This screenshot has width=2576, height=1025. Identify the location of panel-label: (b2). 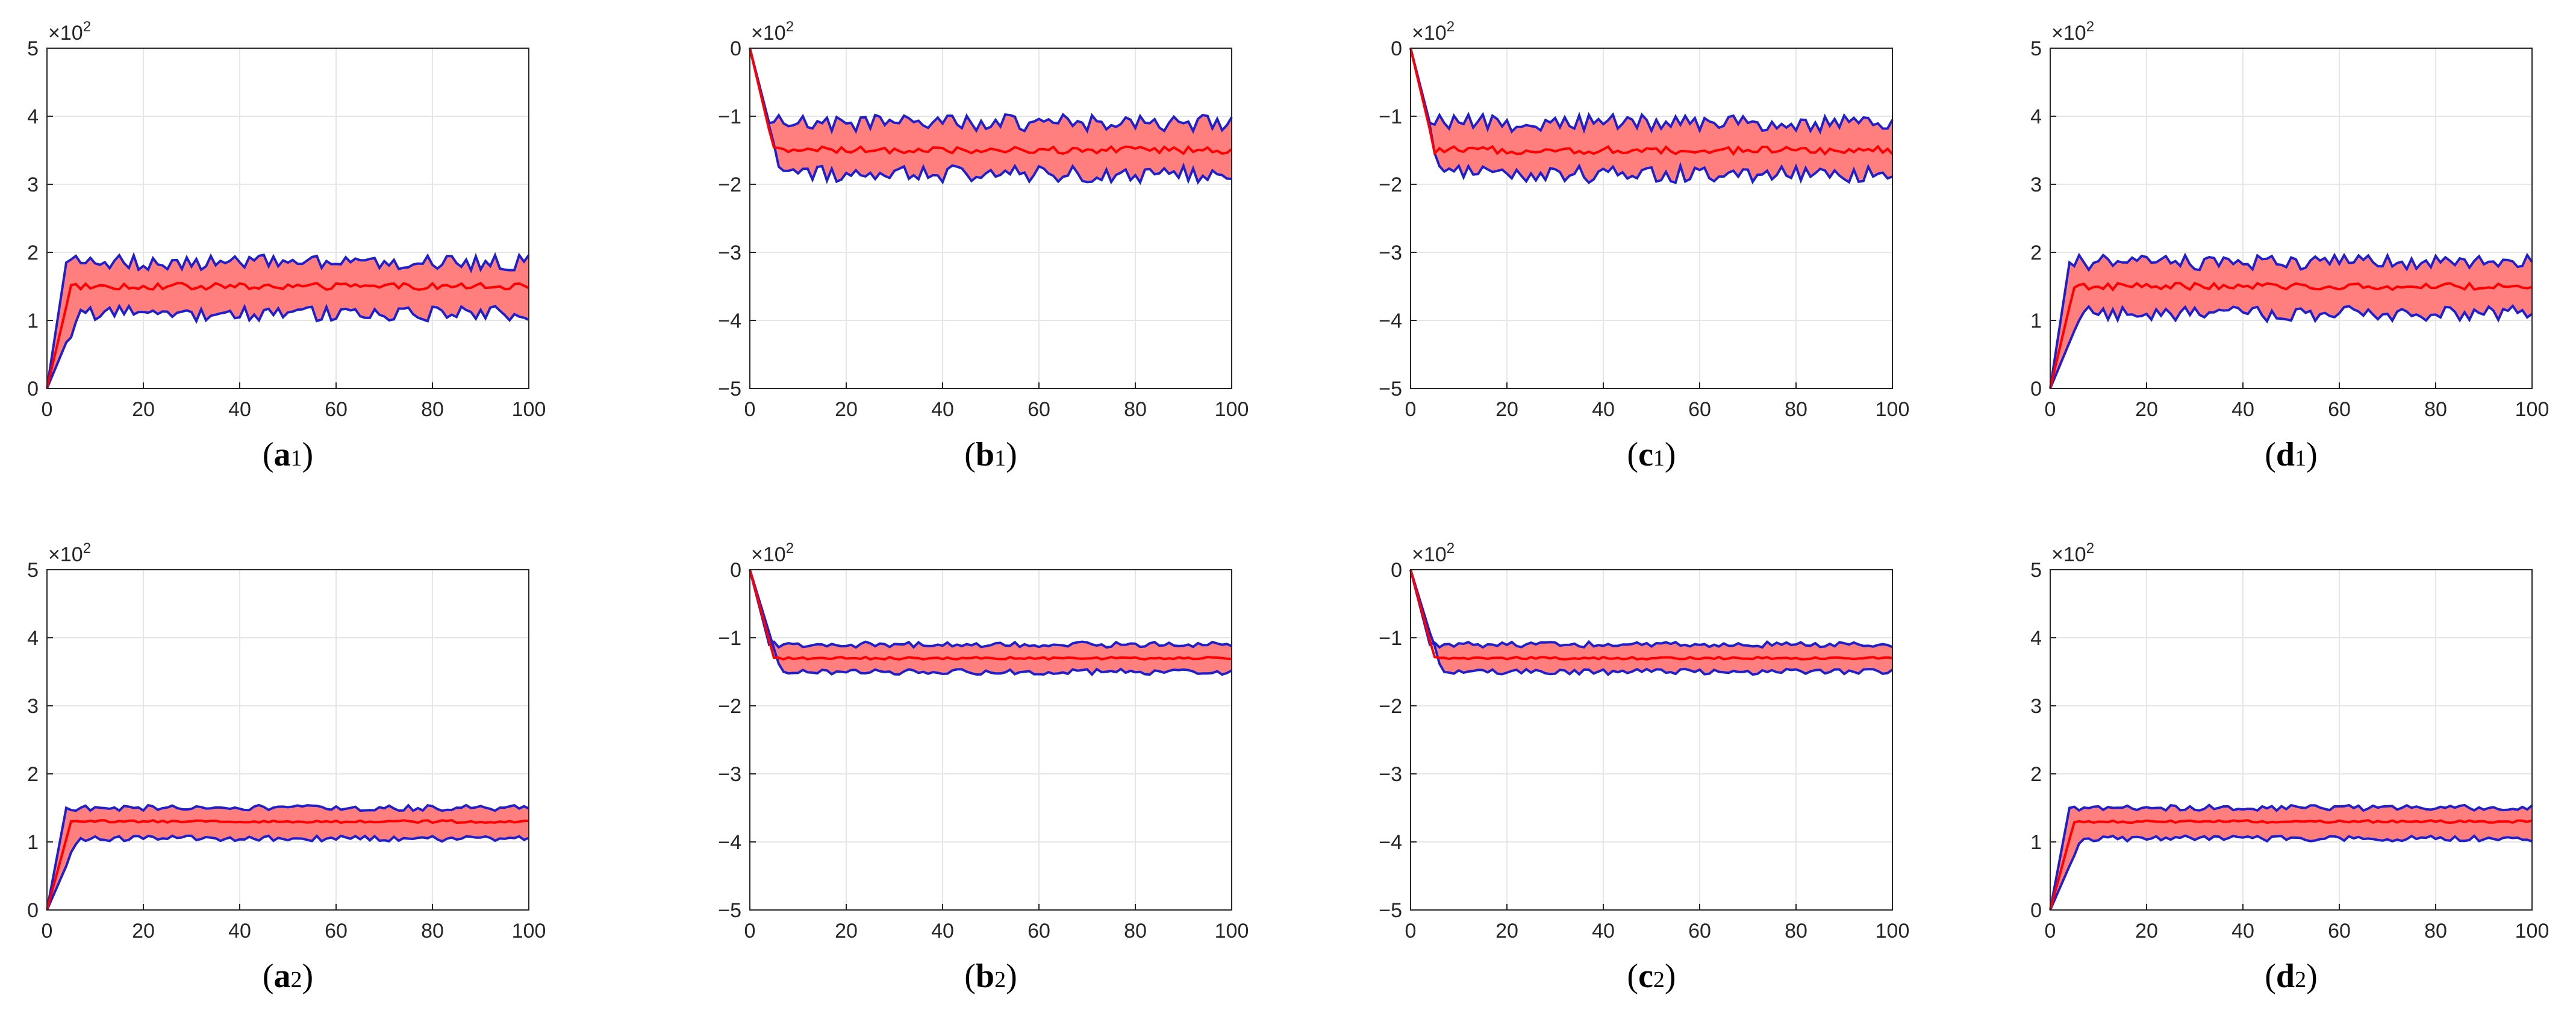
(990, 976).